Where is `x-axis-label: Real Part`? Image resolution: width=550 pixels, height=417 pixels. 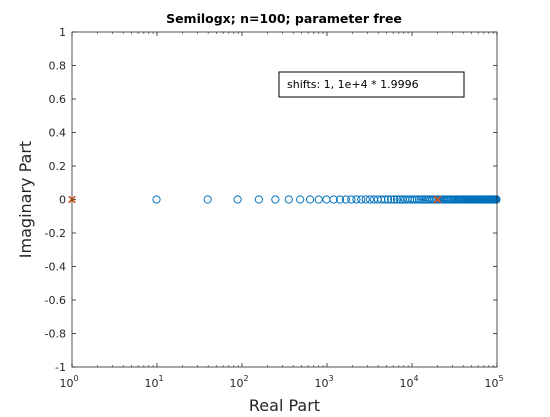 x-axis-label: Real Part is located at coordinates (284, 405).